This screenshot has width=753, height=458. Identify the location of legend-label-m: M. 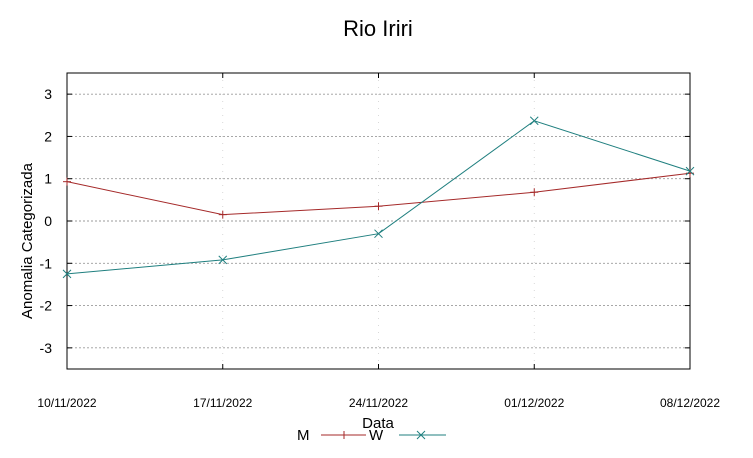
(303, 435).